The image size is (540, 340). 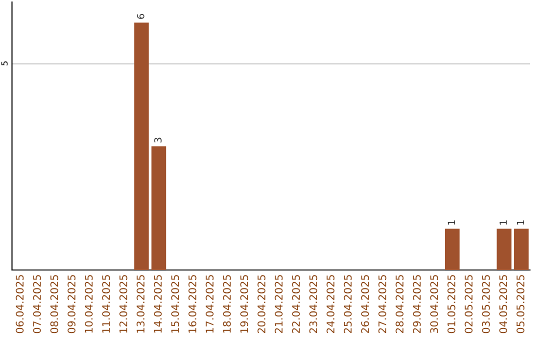 What do you see at coordinates (140, 16) in the screenshot?
I see `data-label: 6` at bounding box center [140, 16].